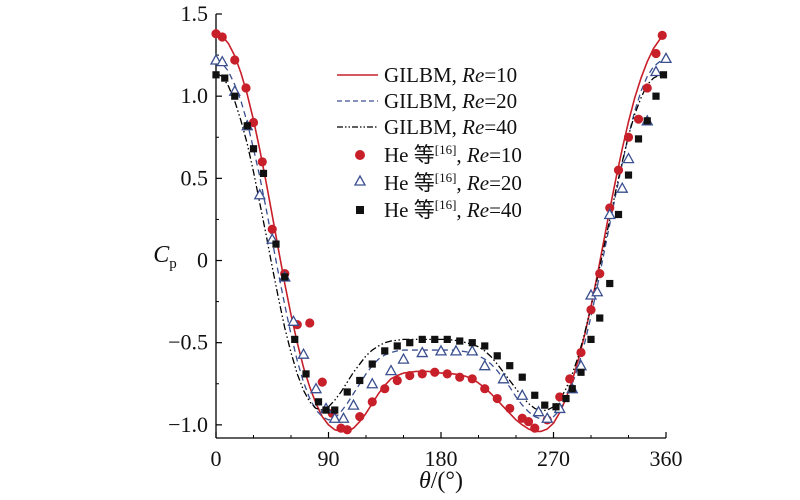 The height and width of the screenshot is (500, 800). I want to click on legend-entry-he-re40: He 等[16], Re=40, so click(439, 209).